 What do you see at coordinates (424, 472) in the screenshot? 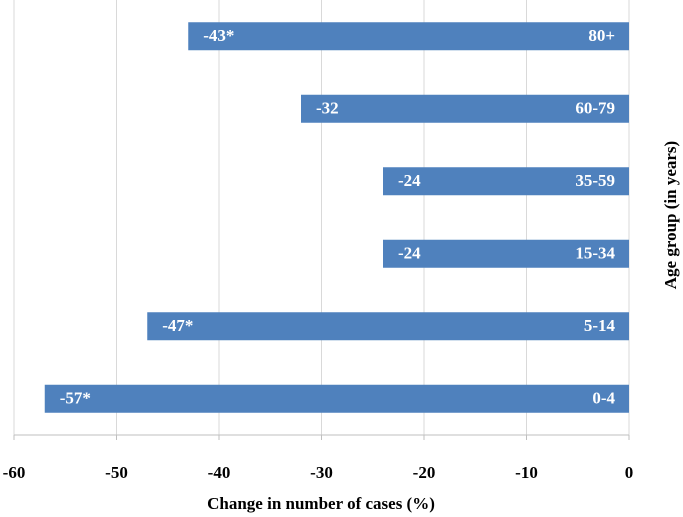
I see `x-tick-label: -20` at bounding box center [424, 472].